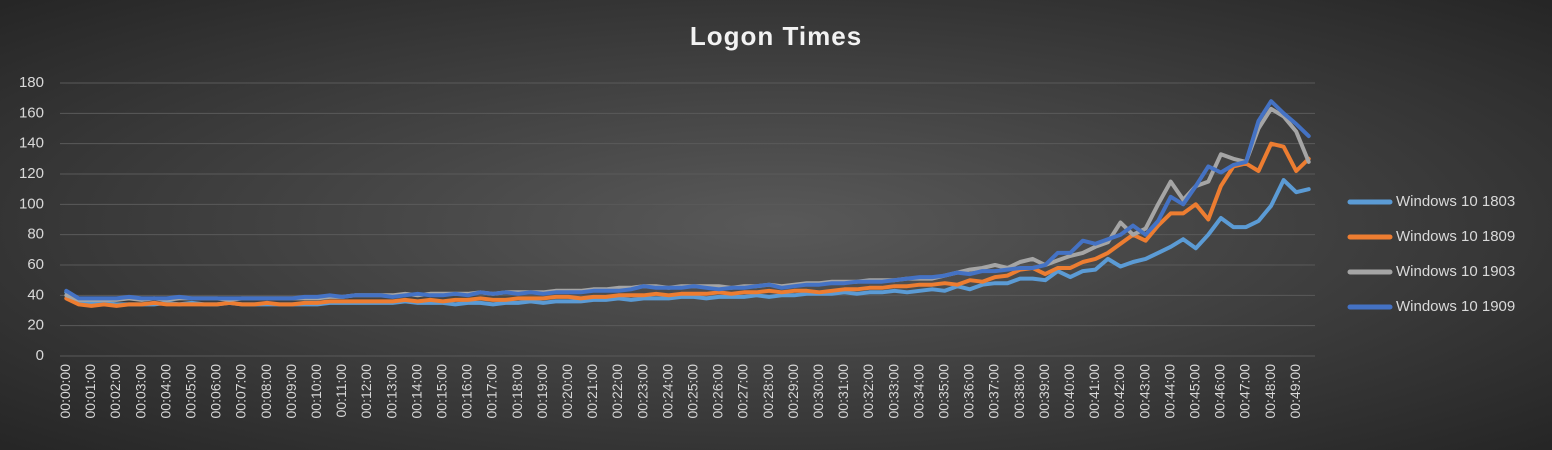  What do you see at coordinates (31, 143) in the screenshot?
I see `y-tick-label: 140` at bounding box center [31, 143].